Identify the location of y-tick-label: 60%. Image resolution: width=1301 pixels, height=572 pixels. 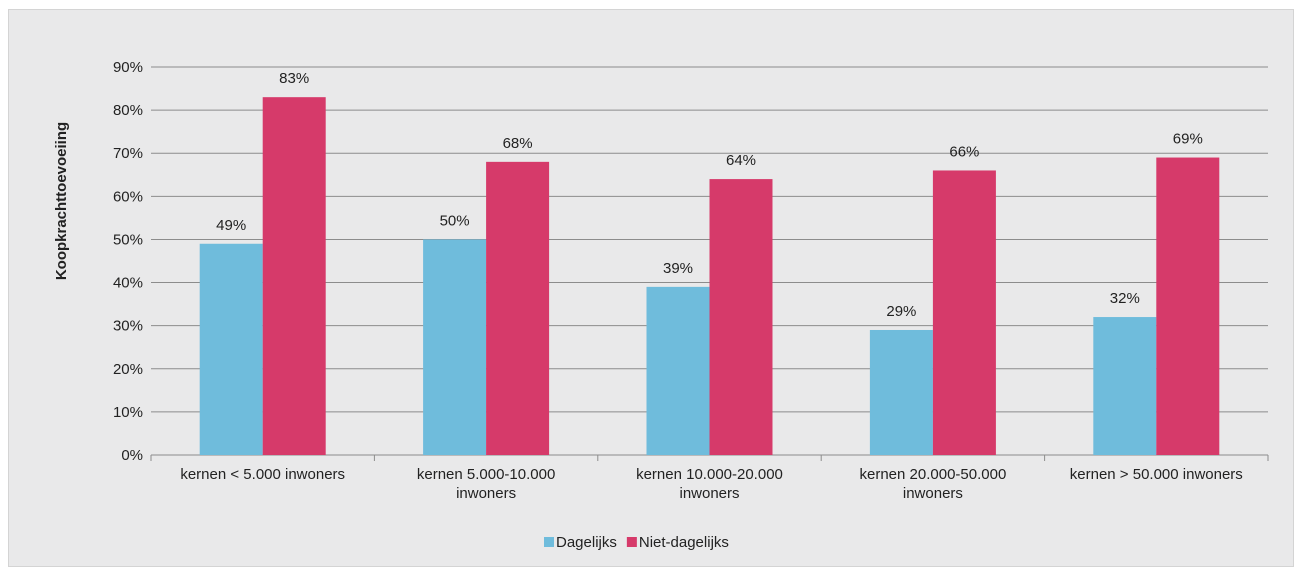
(128, 196).